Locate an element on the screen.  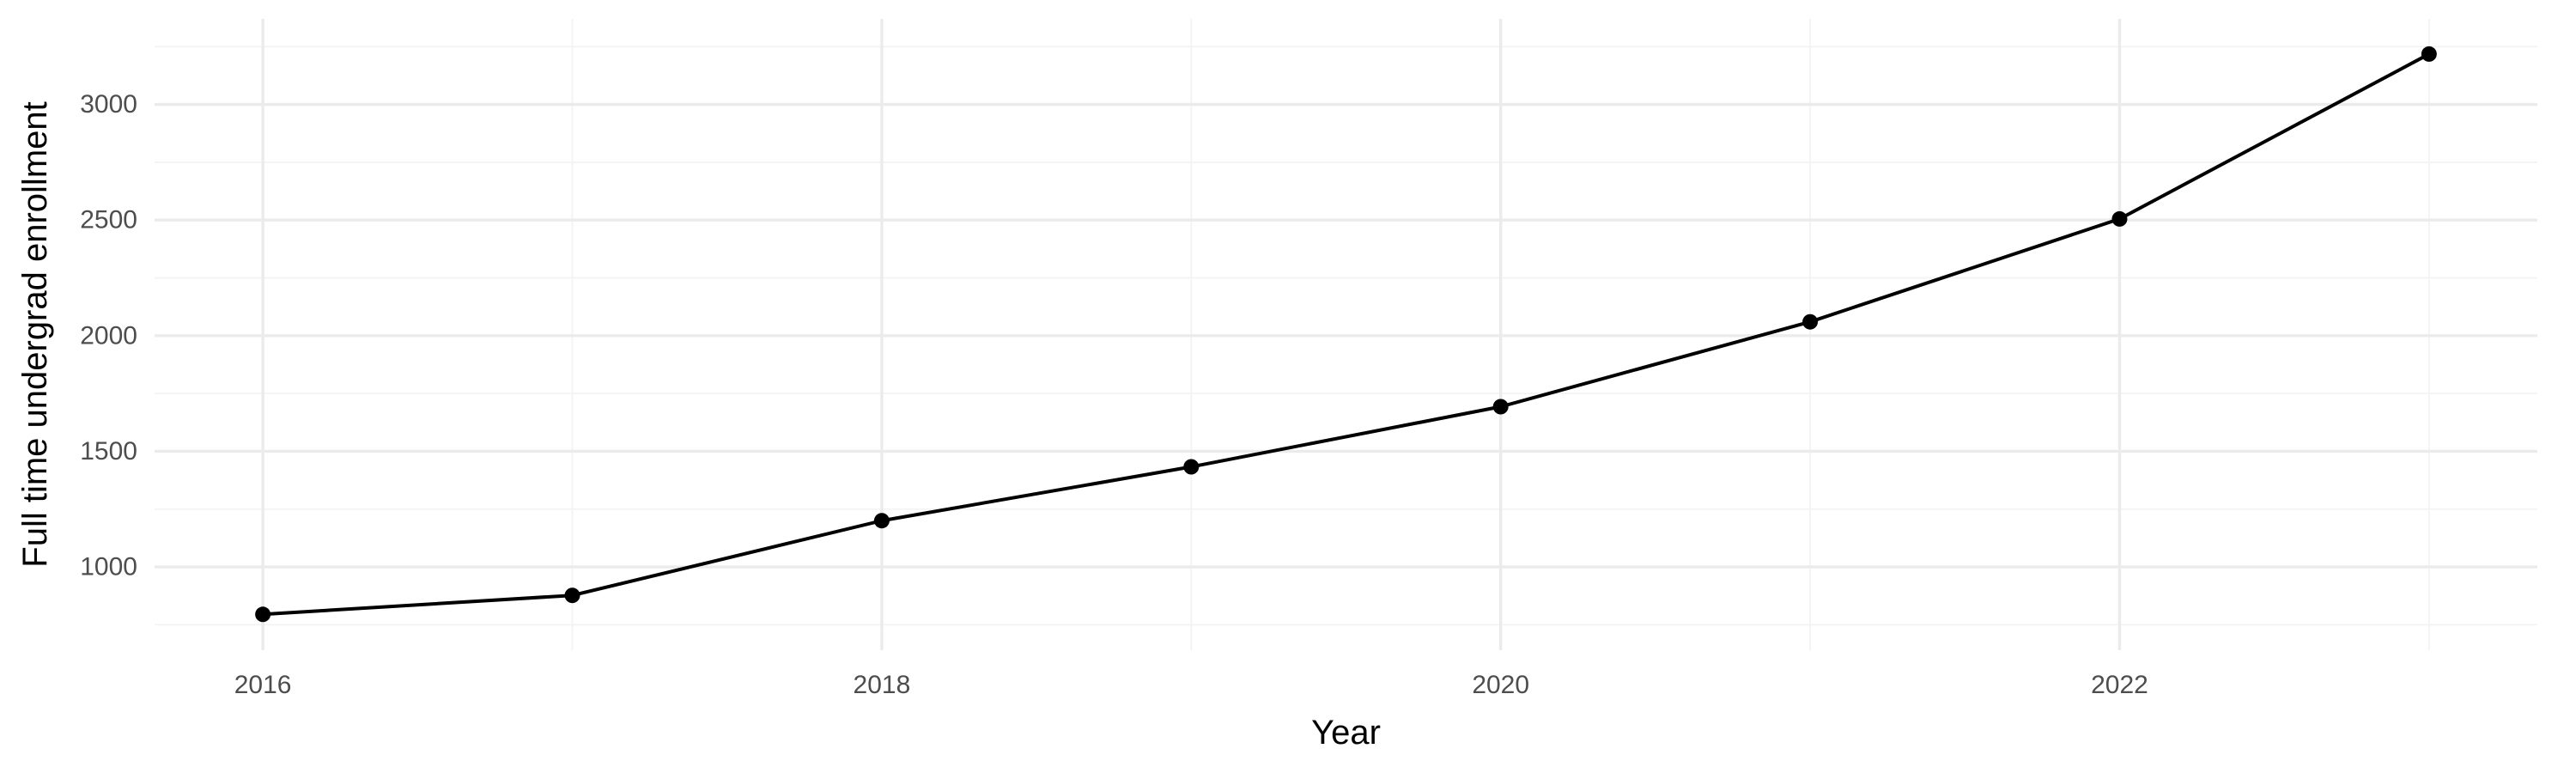
x-tick-label: 2022 is located at coordinates (2119, 685).